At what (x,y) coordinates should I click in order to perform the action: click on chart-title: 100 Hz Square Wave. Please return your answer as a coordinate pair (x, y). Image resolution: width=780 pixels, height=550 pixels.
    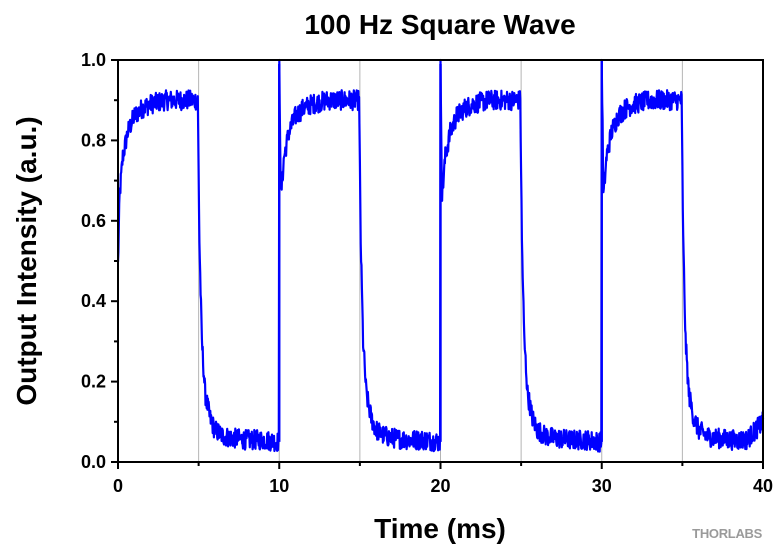
    Looking at the image, I should click on (439, 24).